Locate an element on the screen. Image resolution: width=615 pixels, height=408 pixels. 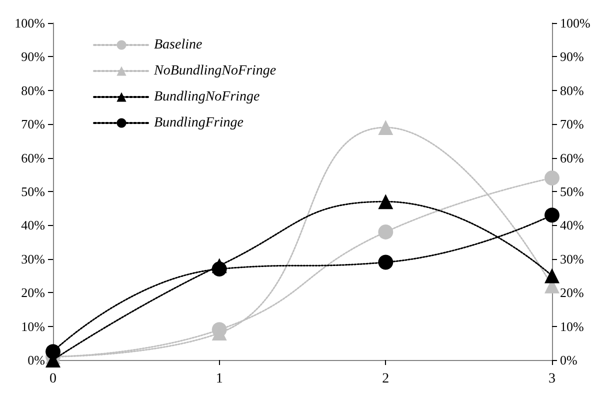
y-tick-label: 30% is located at coordinates (33, 258).